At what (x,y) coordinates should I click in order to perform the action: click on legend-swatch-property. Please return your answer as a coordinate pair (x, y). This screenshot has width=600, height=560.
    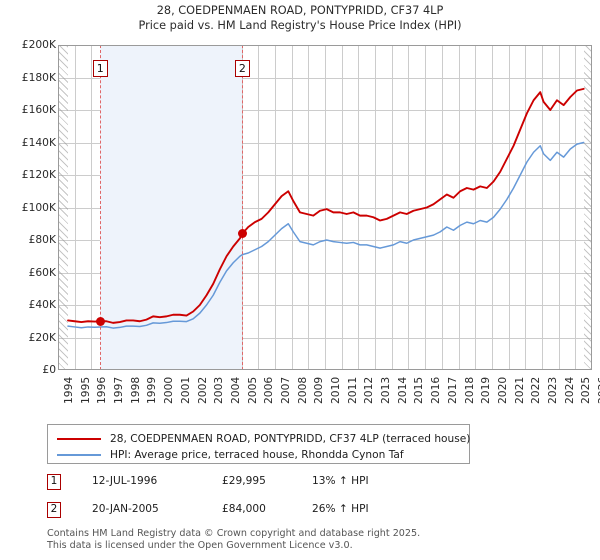
    Looking at the image, I should click on (79, 439).